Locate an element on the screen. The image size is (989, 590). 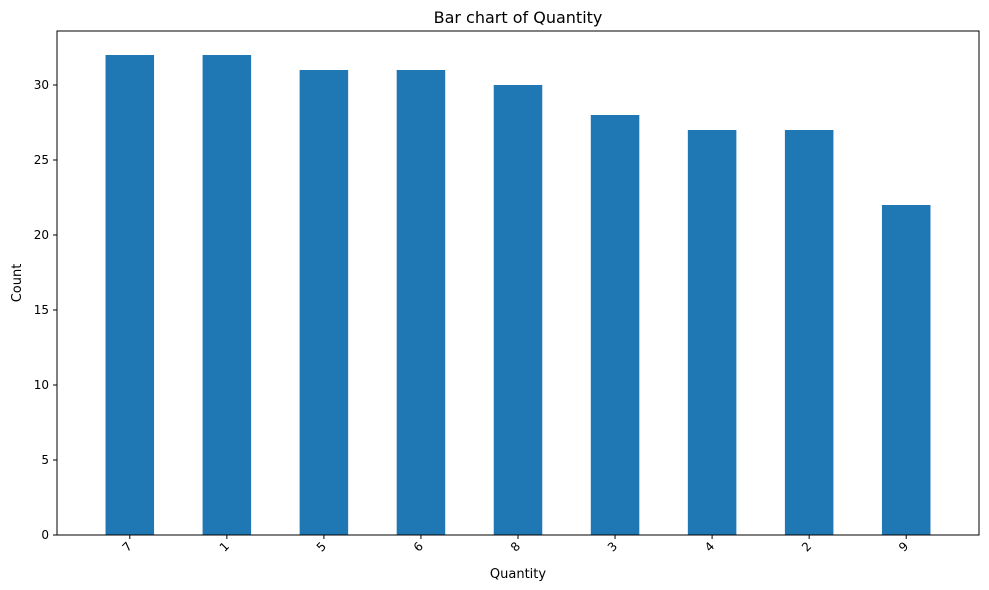
x-axis-label: Quantity is located at coordinates (518, 574).